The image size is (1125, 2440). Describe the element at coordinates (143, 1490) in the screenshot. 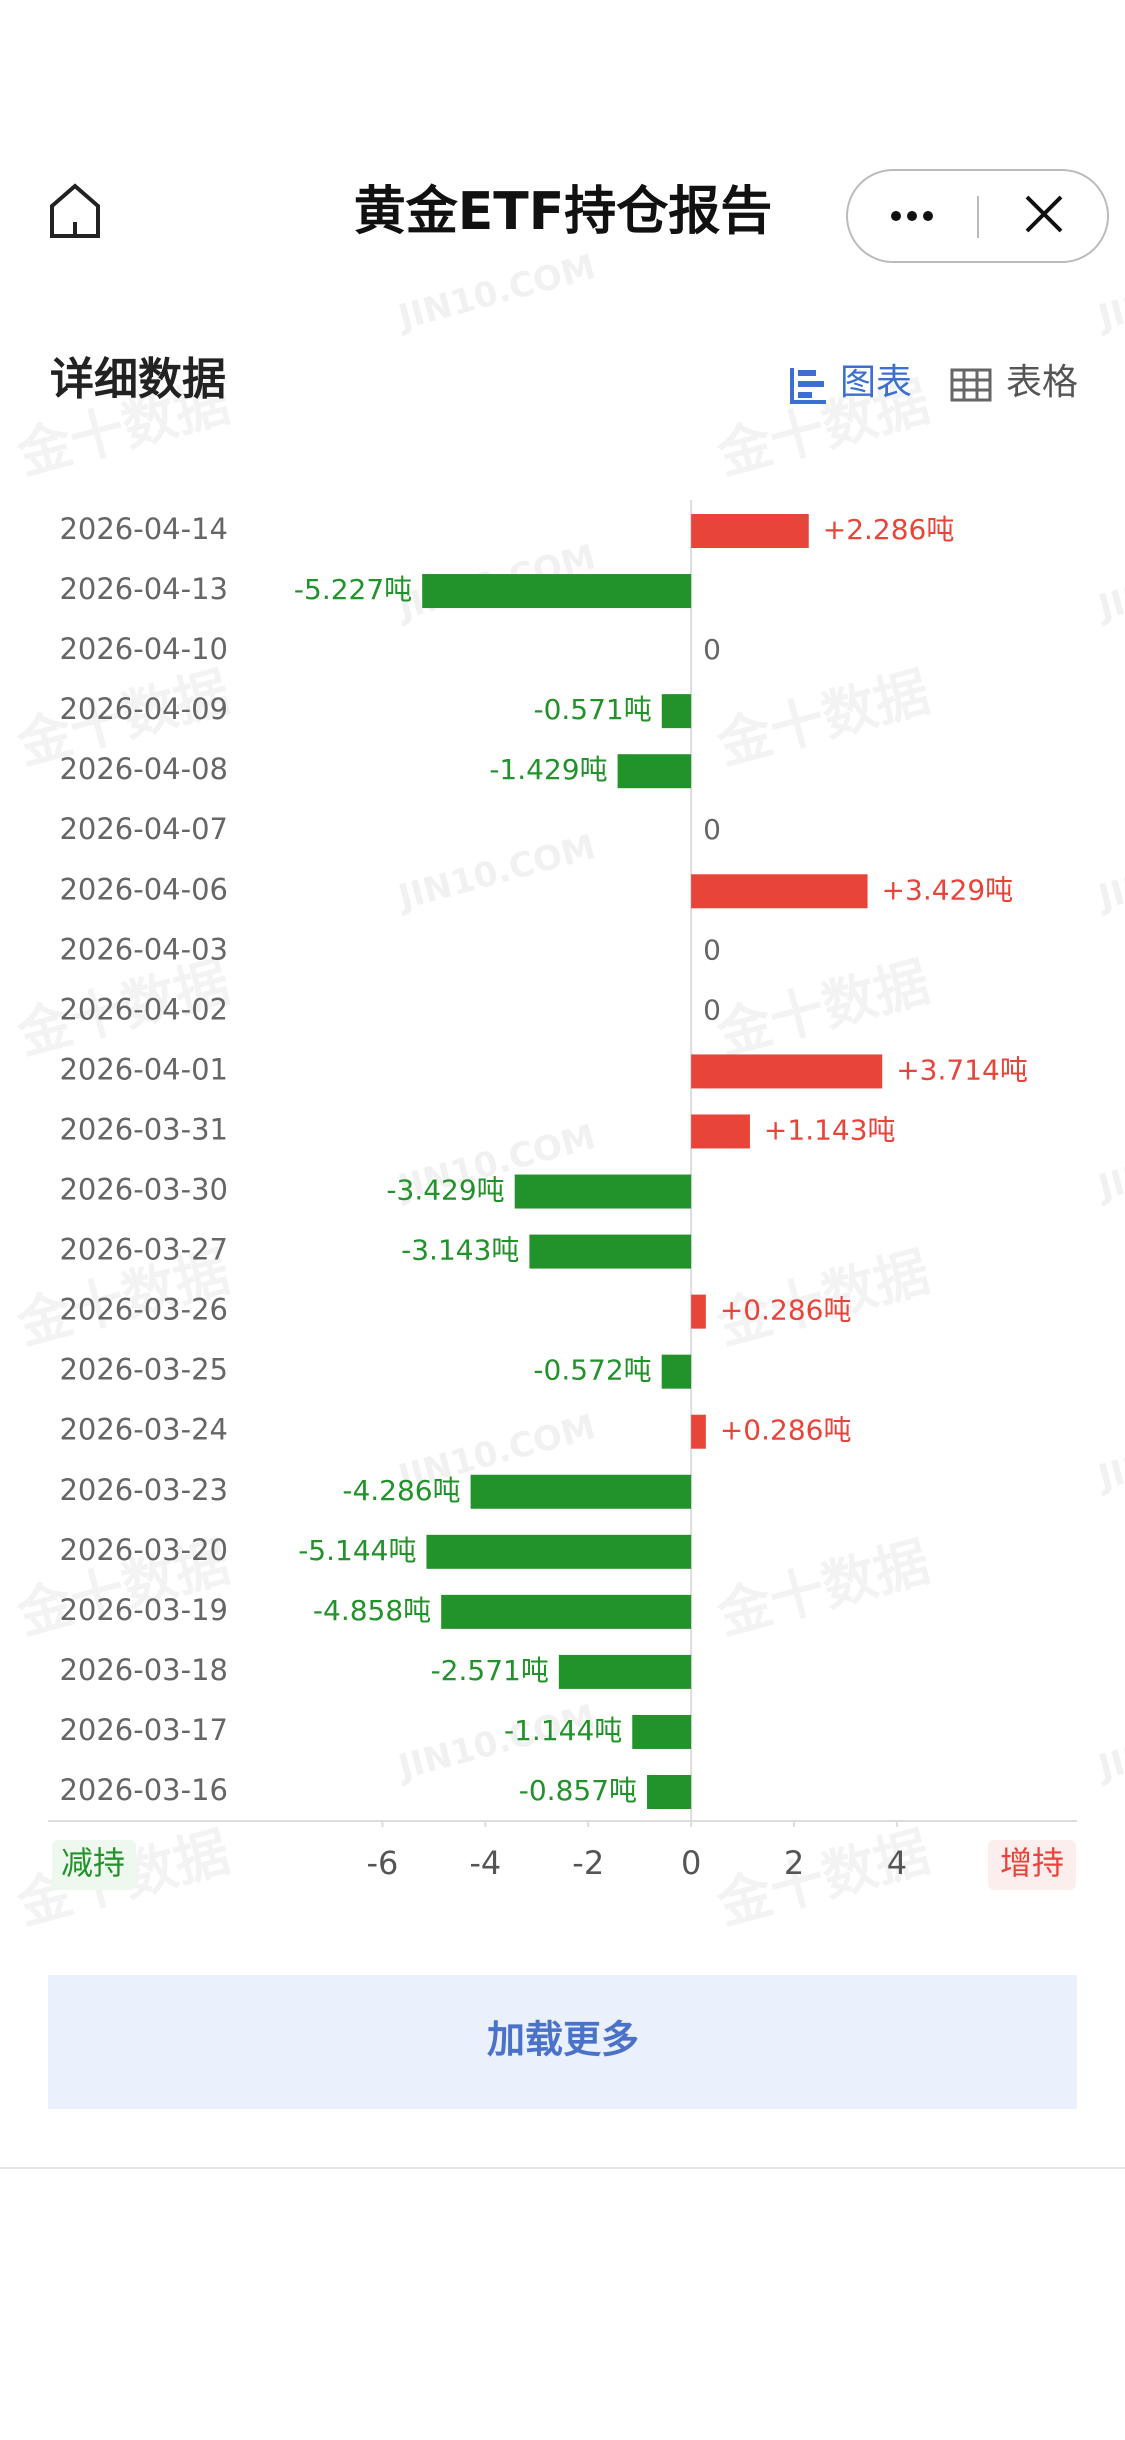

I see `y-tick-label: 2026-03-23` at that location.